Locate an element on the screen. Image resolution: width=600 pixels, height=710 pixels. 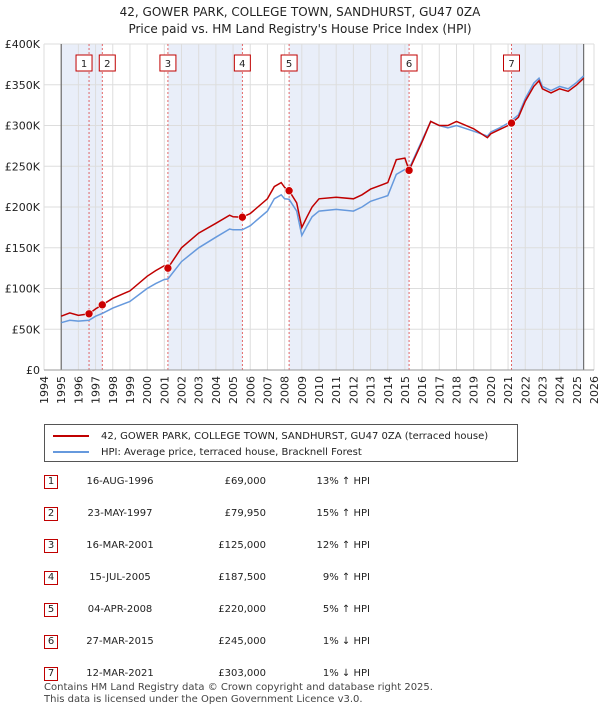
y-tick-label: £100K is located at coordinates (23, 289).